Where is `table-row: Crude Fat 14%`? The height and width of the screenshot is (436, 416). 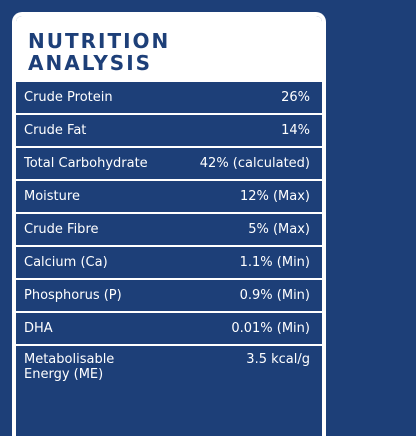
table-row: Crude Fat 14% is located at coordinates (169, 131).